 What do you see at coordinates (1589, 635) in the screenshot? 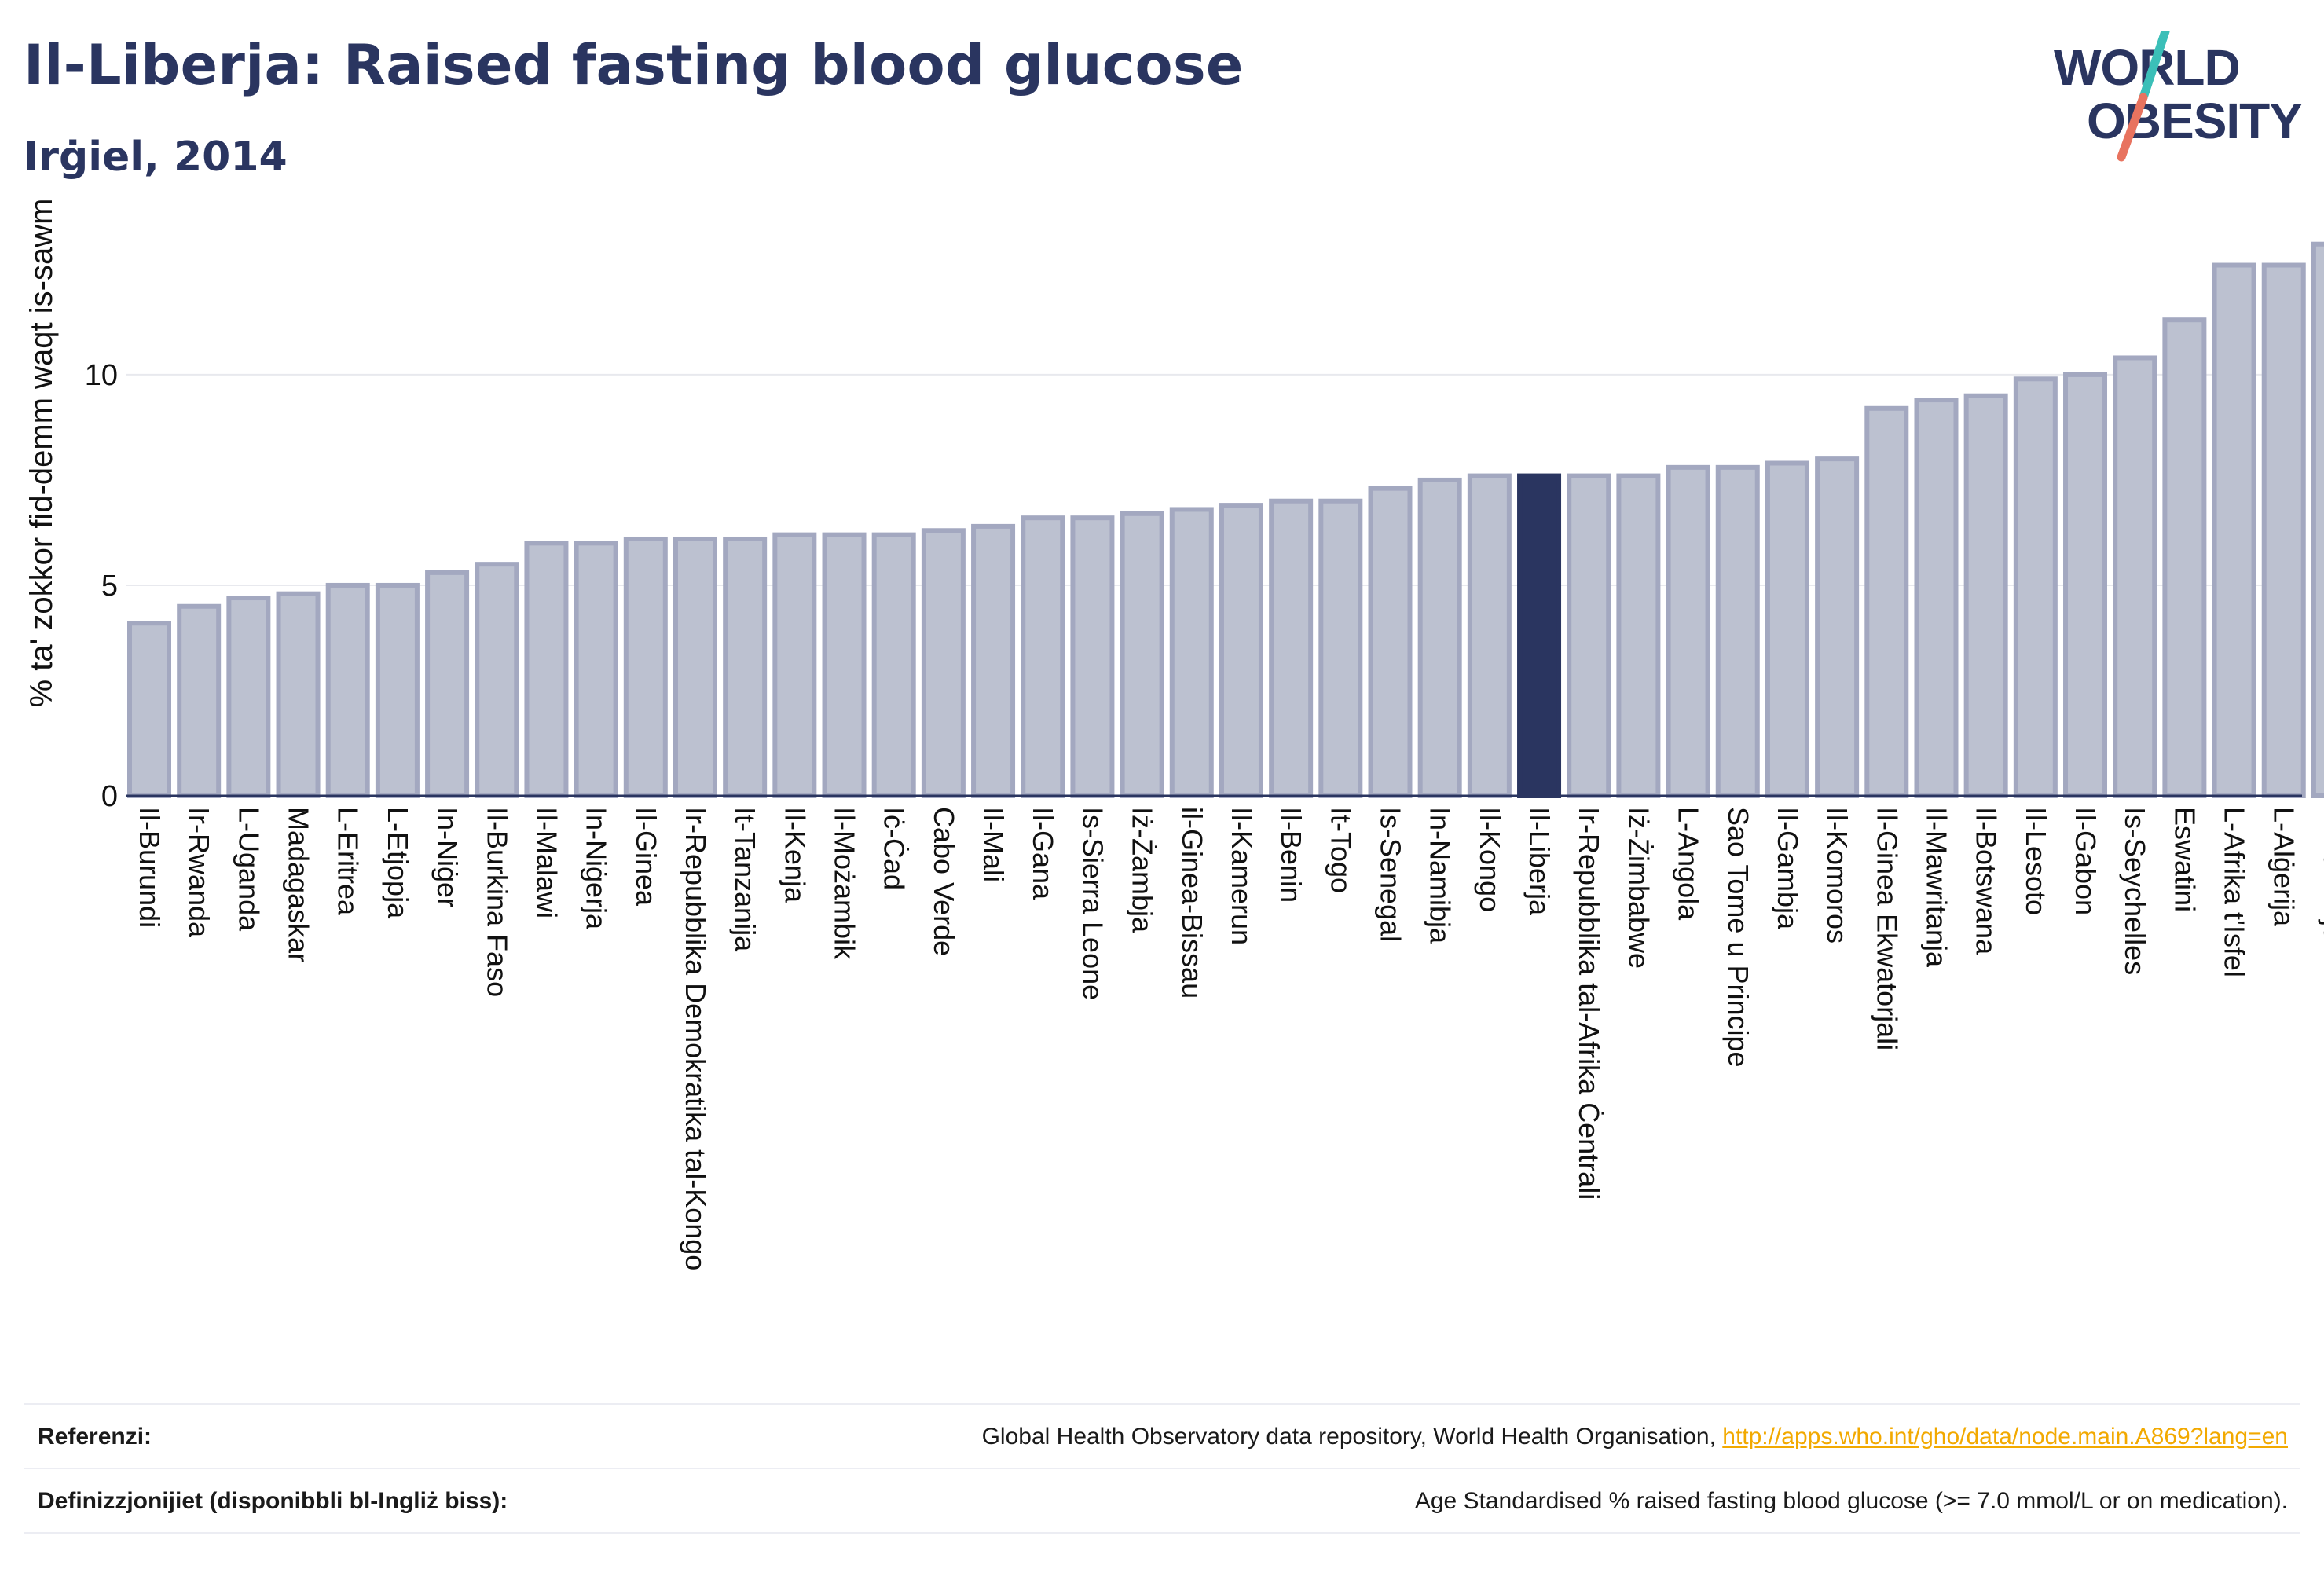
I see `bar-ir-repubblika-tal-afrika-entrali` at bounding box center [1589, 635].